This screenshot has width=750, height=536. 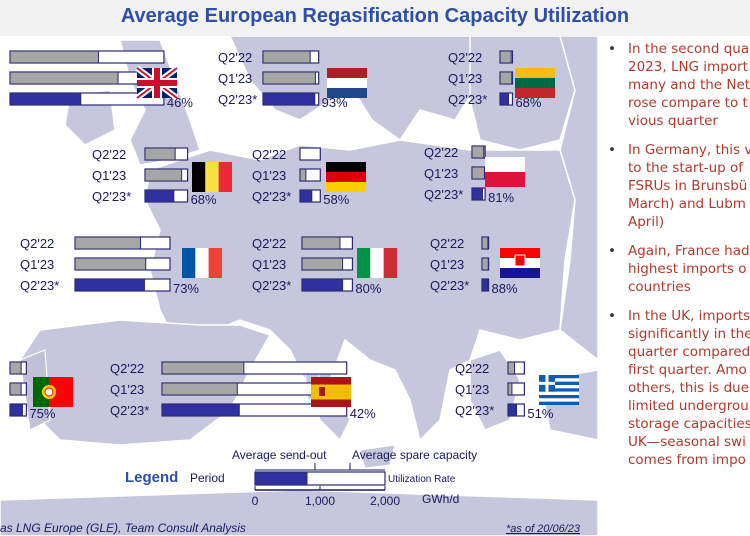 What do you see at coordinates (279, 455) in the screenshot?
I see `legend-sendout-label: Average send-out` at bounding box center [279, 455].